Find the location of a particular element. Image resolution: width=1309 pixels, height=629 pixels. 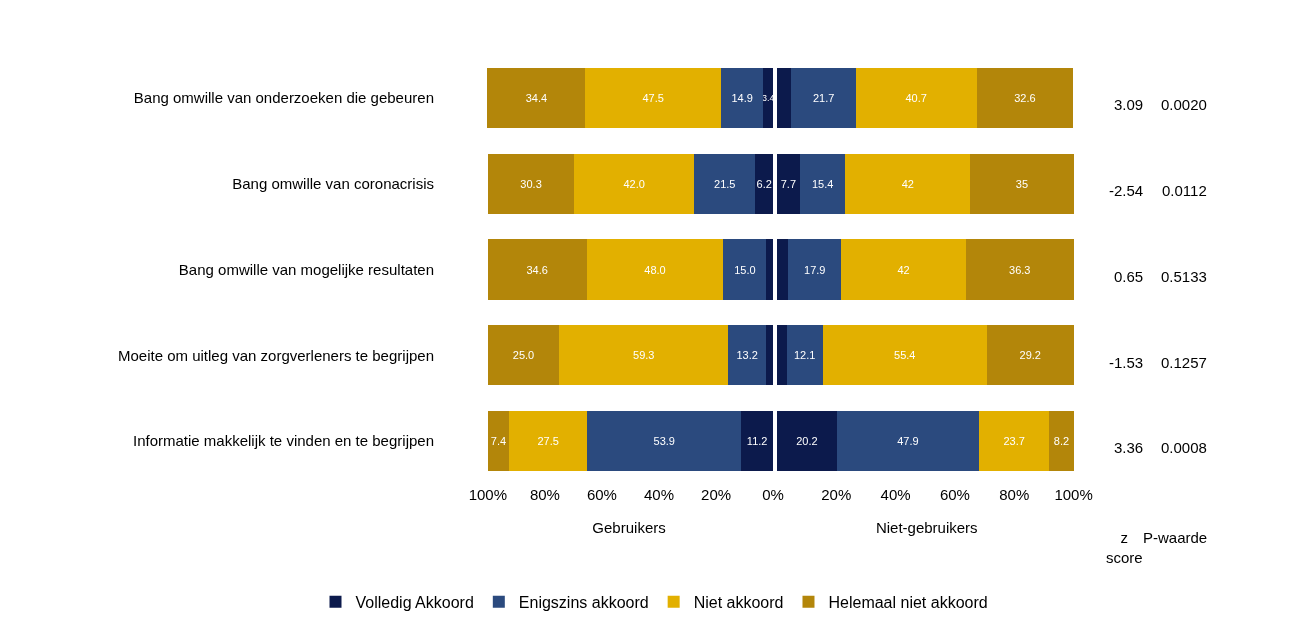

data-label: 15.4 is located at coordinates (822, 183).